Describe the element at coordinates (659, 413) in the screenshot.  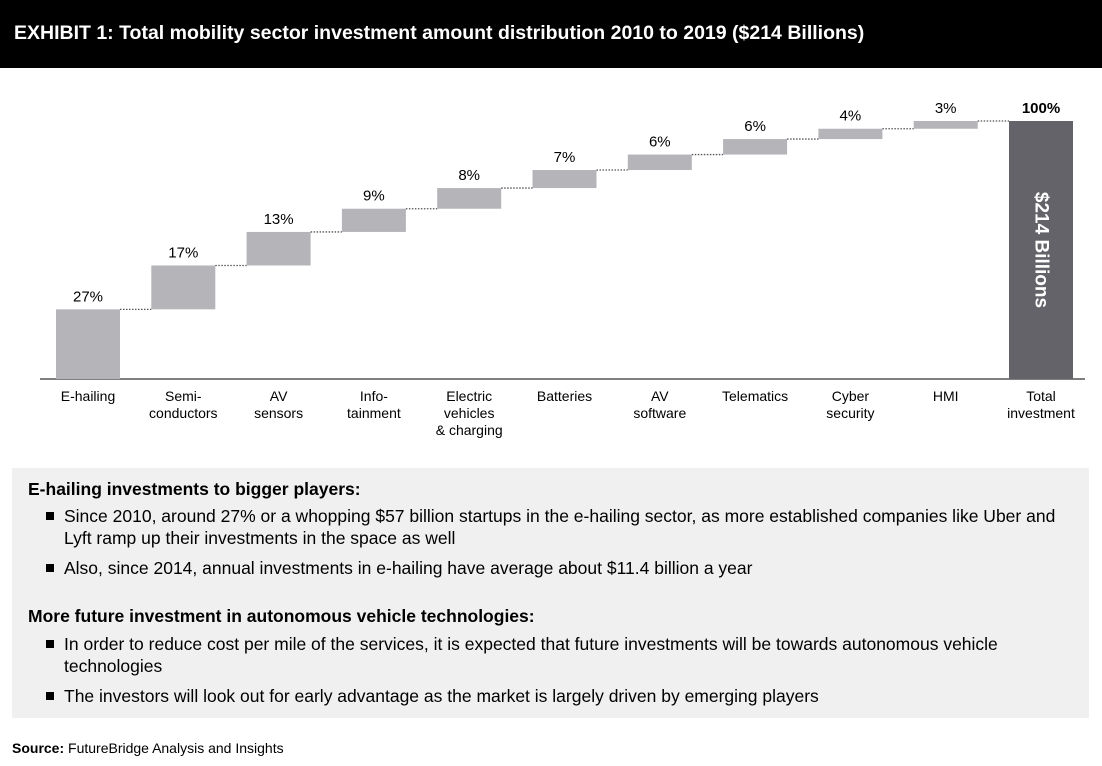
I see `category-label: software` at that location.